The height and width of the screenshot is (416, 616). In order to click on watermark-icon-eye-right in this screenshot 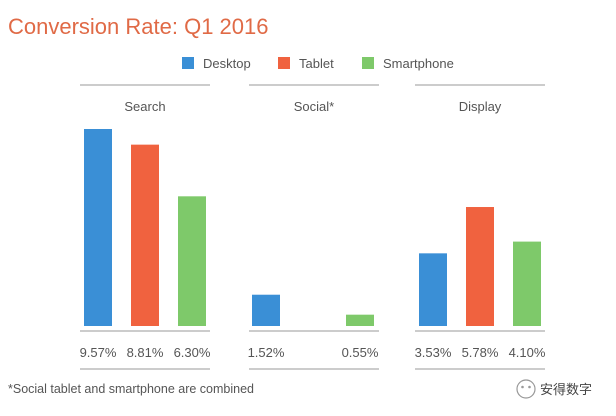, I will do `click(529, 387)`.